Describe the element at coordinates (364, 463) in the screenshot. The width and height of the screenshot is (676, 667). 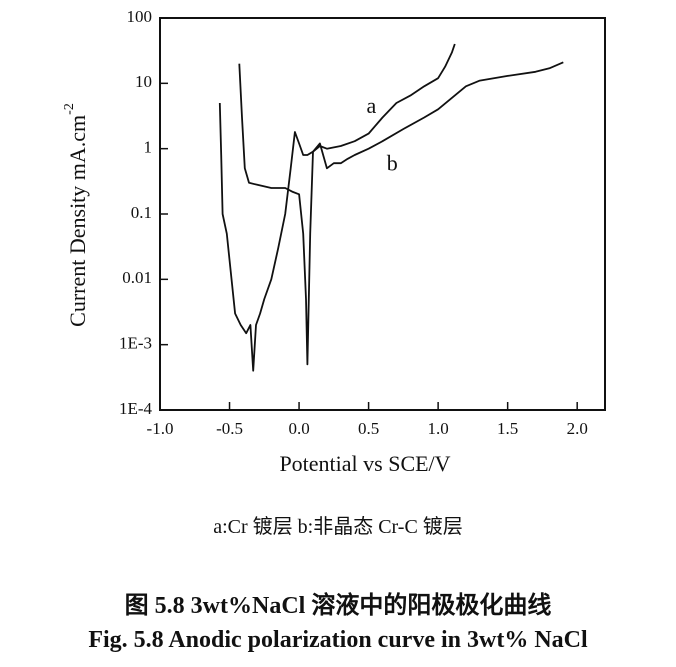
I see `x-axis-label: Potential vs SCE/V` at that location.